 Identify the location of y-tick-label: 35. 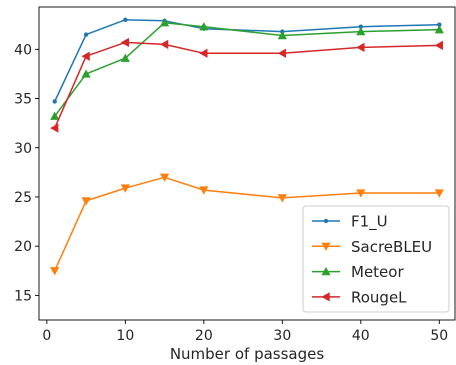
(23, 100).